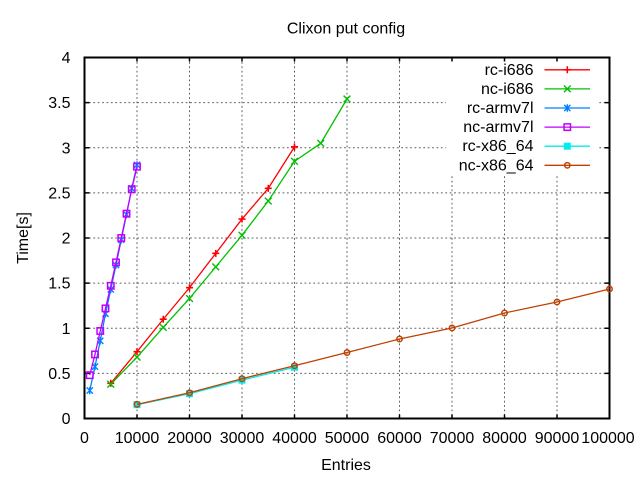 The image size is (640, 480). What do you see at coordinates (59, 103) in the screenshot?
I see `svg-text: 3.5` at bounding box center [59, 103].